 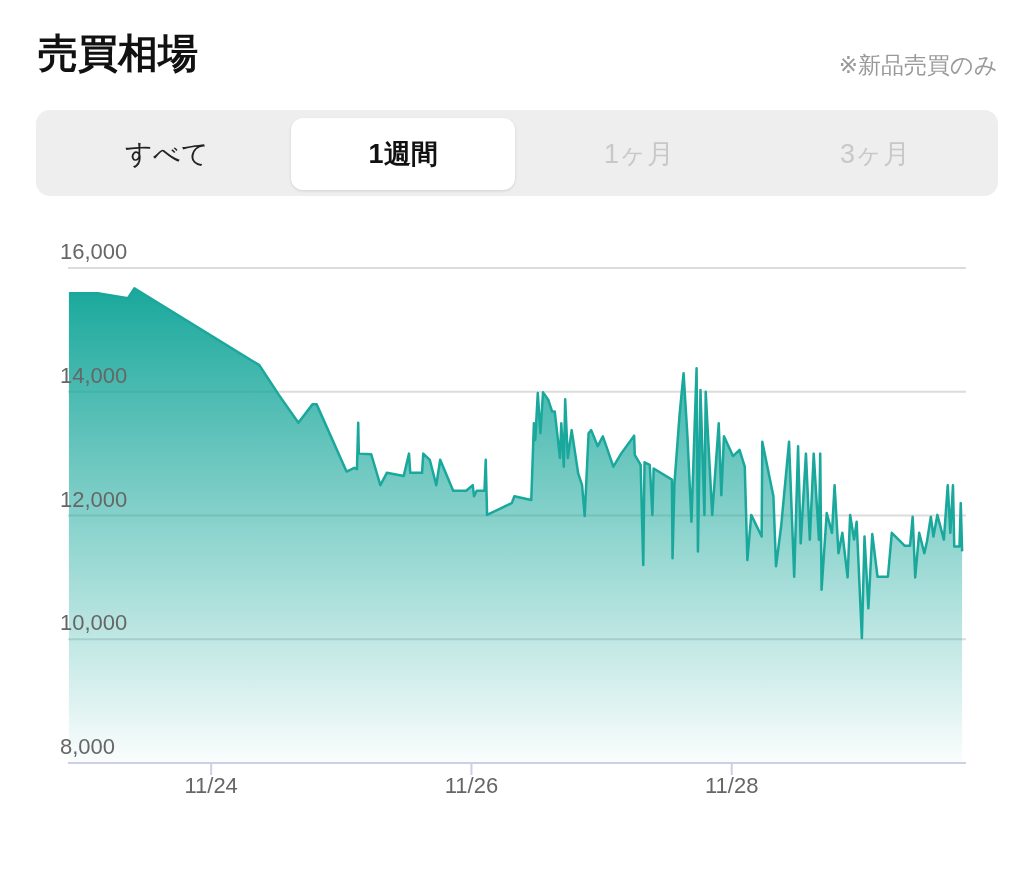 What do you see at coordinates (118, 53) in the screenshot?
I see `chart-title: 売買相場` at bounding box center [118, 53].